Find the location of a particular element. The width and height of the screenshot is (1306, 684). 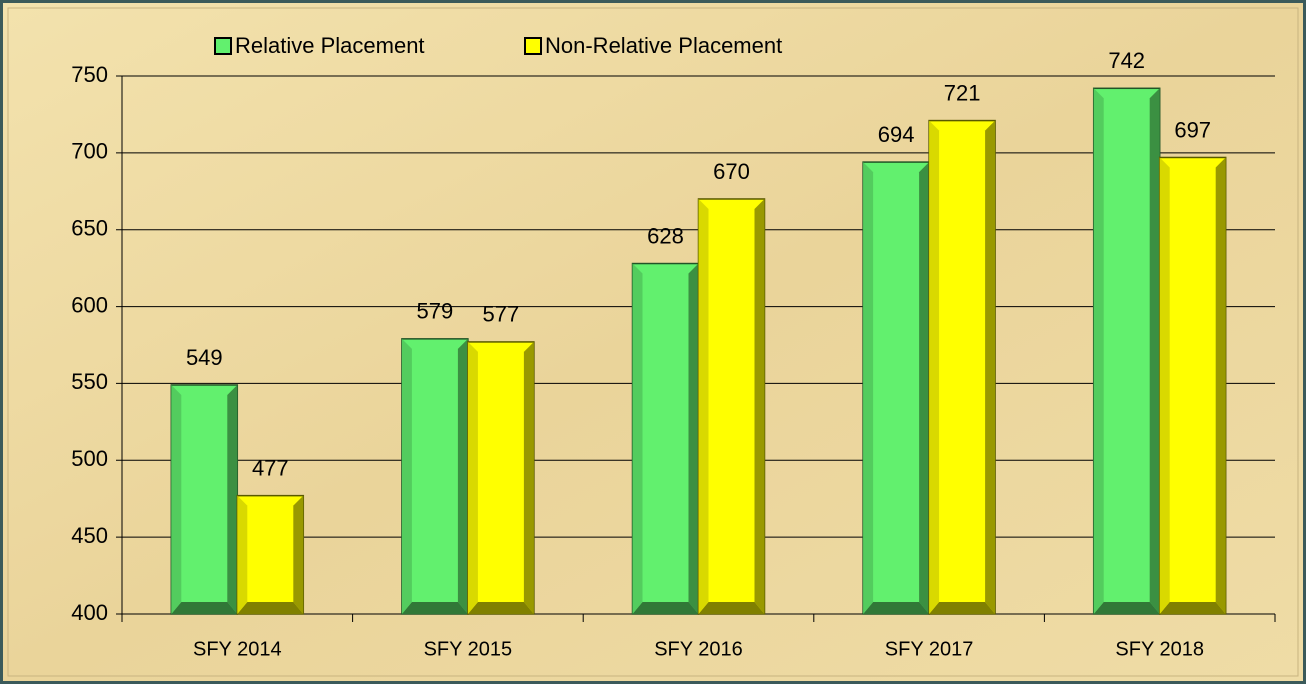

x-tick-label: SFY 2016 is located at coordinates (698, 649).